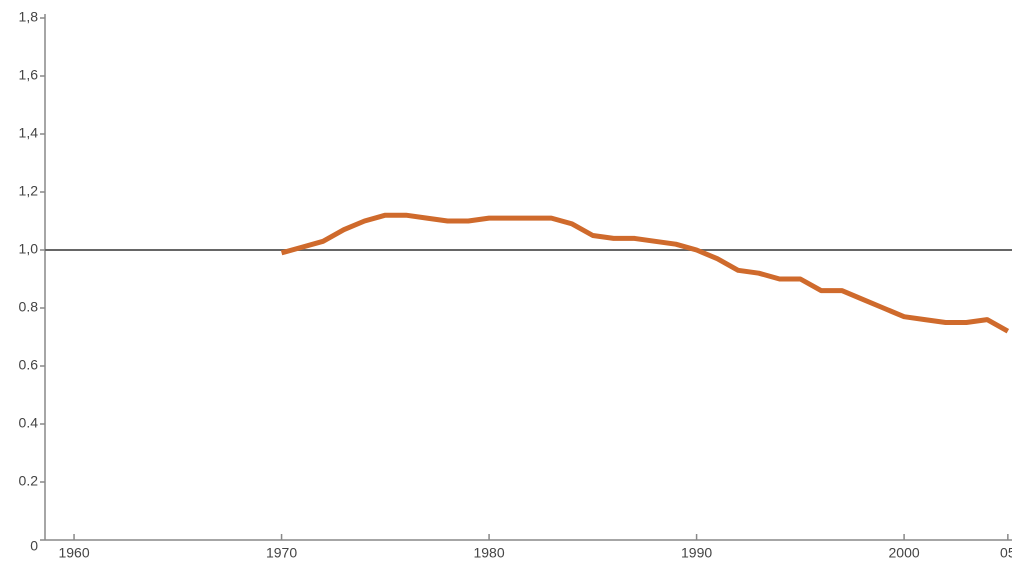  What do you see at coordinates (904, 553) in the screenshot?
I see `x-tick-label: 2000` at bounding box center [904, 553].